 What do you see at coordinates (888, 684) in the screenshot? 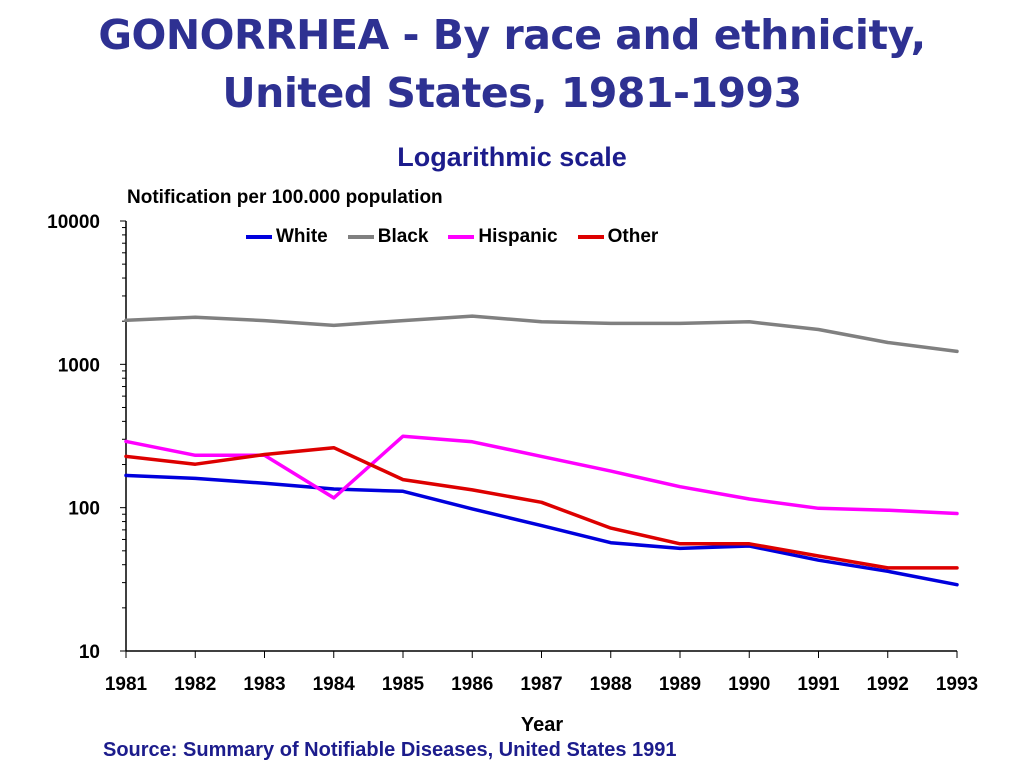
I see `x-tick-label: 1992` at bounding box center [888, 684].